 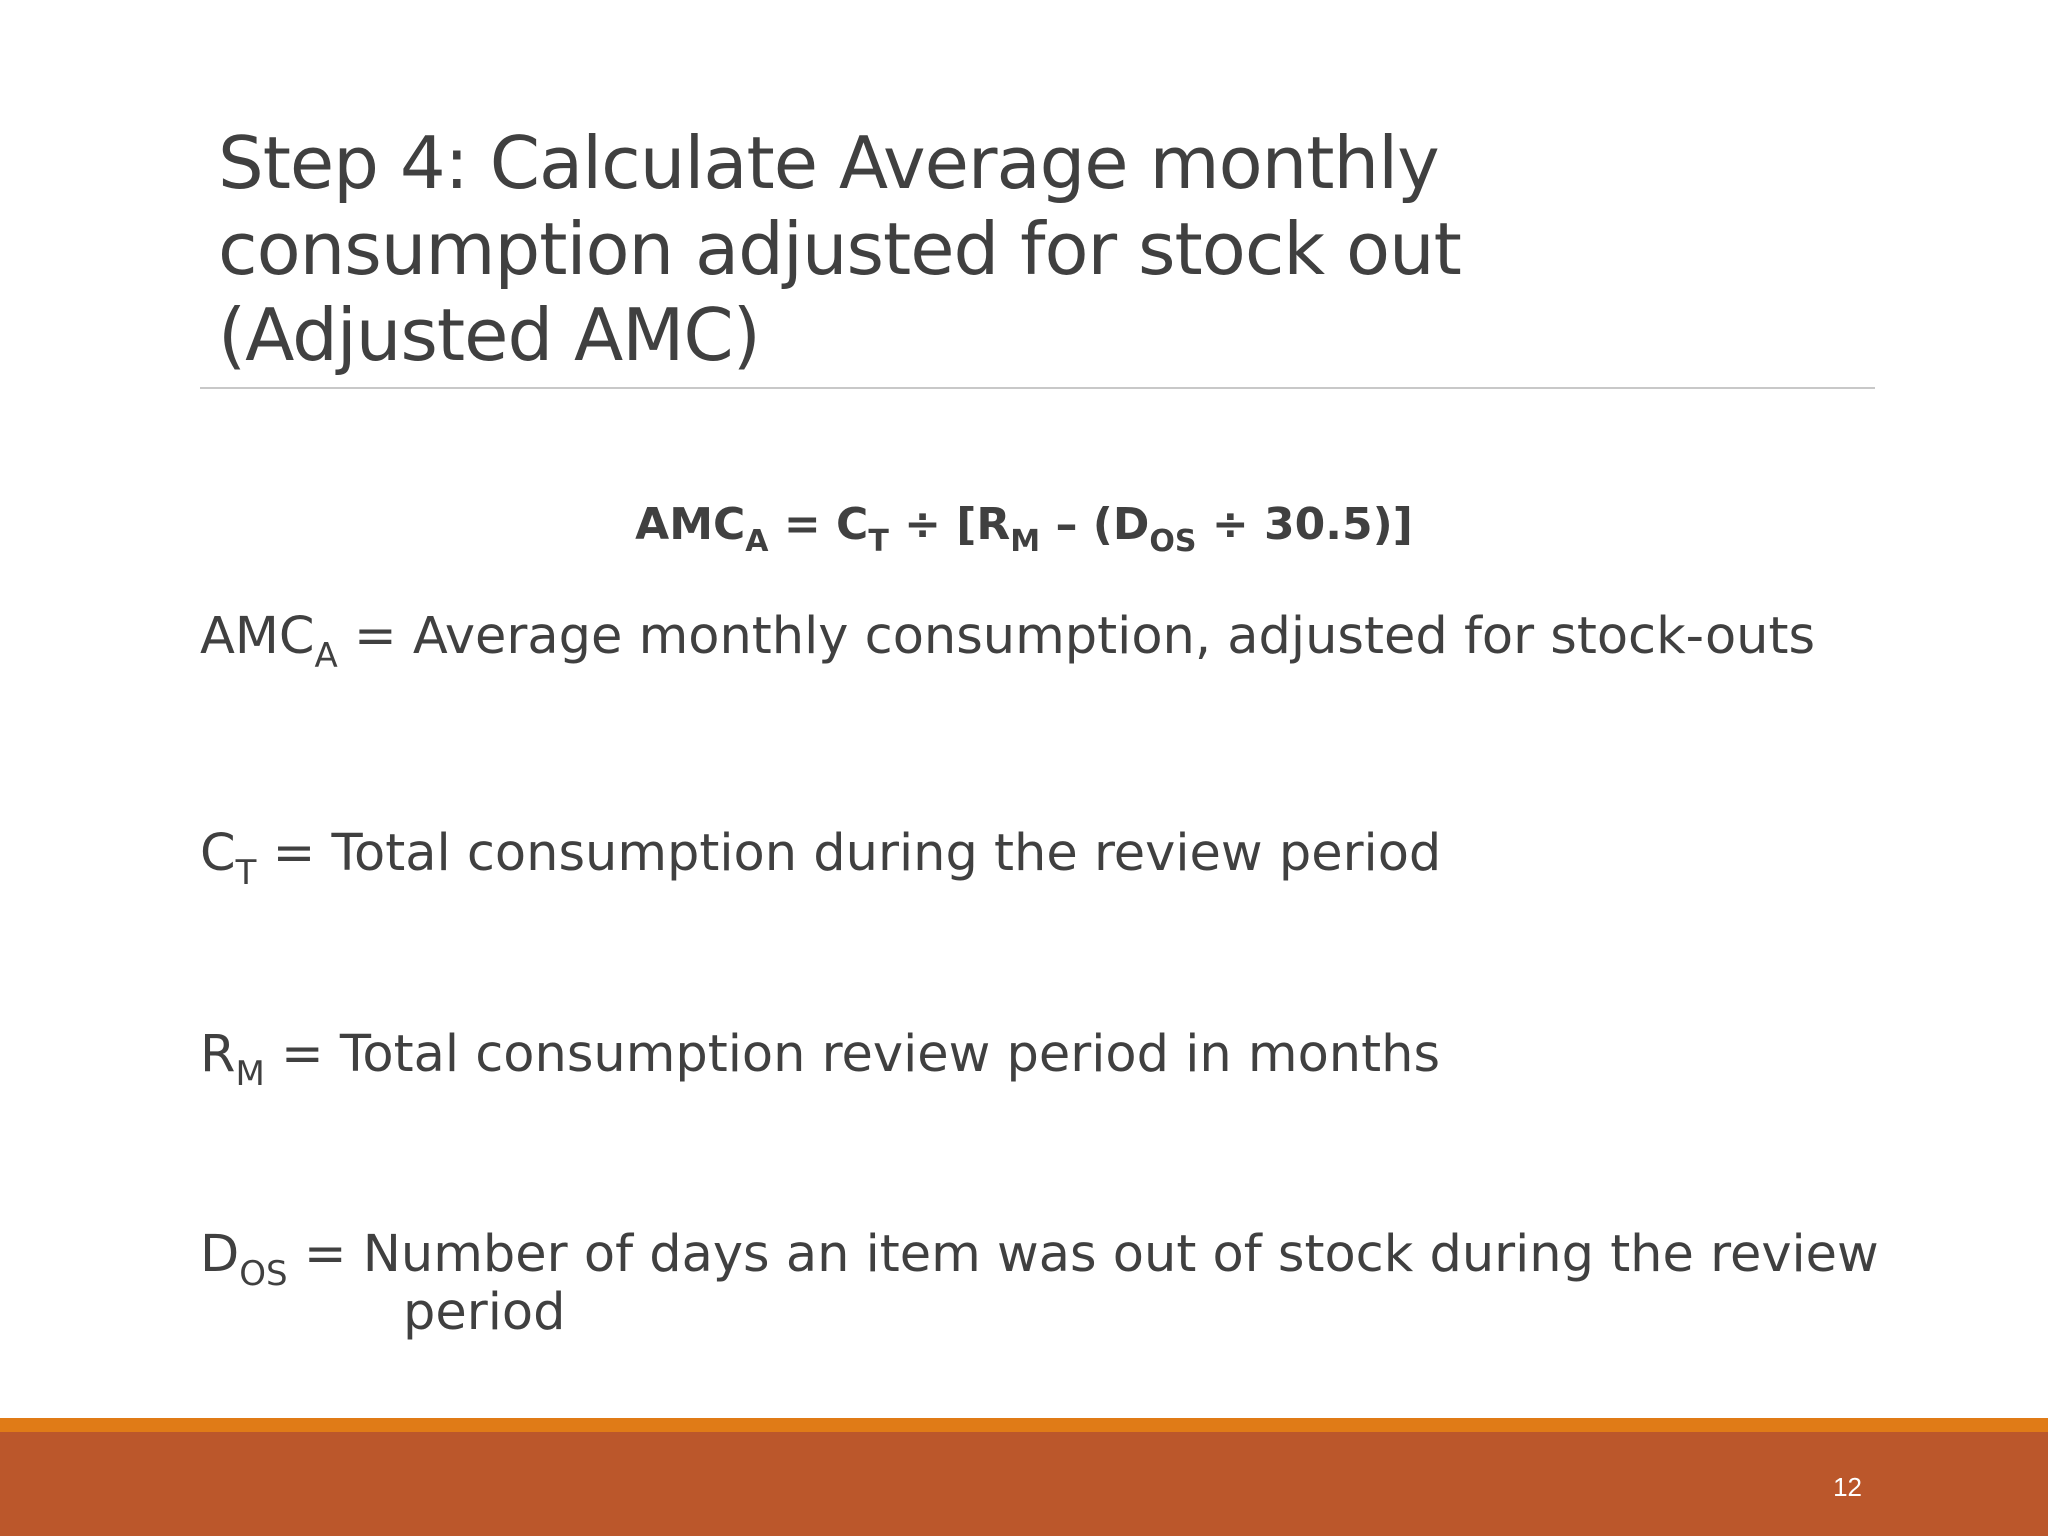 I want to click on formula-minus-dos: – (D, so click(x=1095, y=524).